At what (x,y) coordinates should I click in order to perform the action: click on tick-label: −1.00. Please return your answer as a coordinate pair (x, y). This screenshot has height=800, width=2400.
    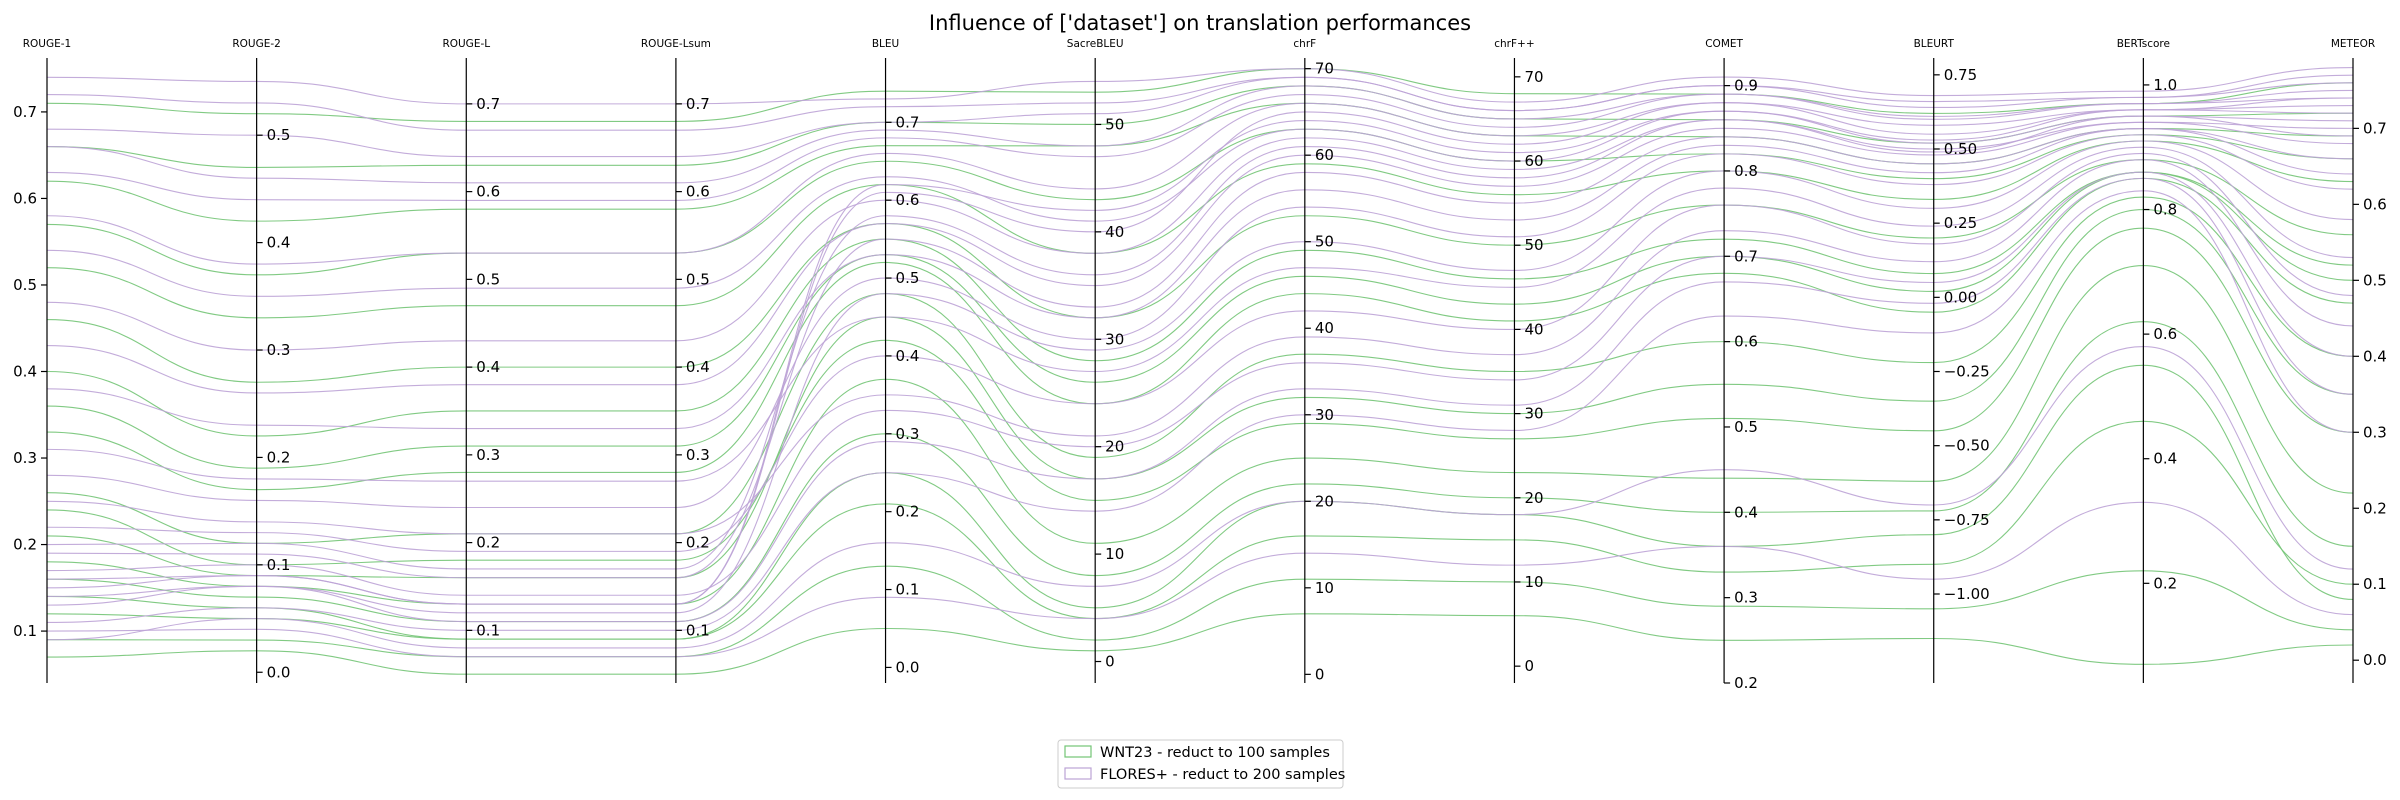
    Looking at the image, I should click on (1967, 594).